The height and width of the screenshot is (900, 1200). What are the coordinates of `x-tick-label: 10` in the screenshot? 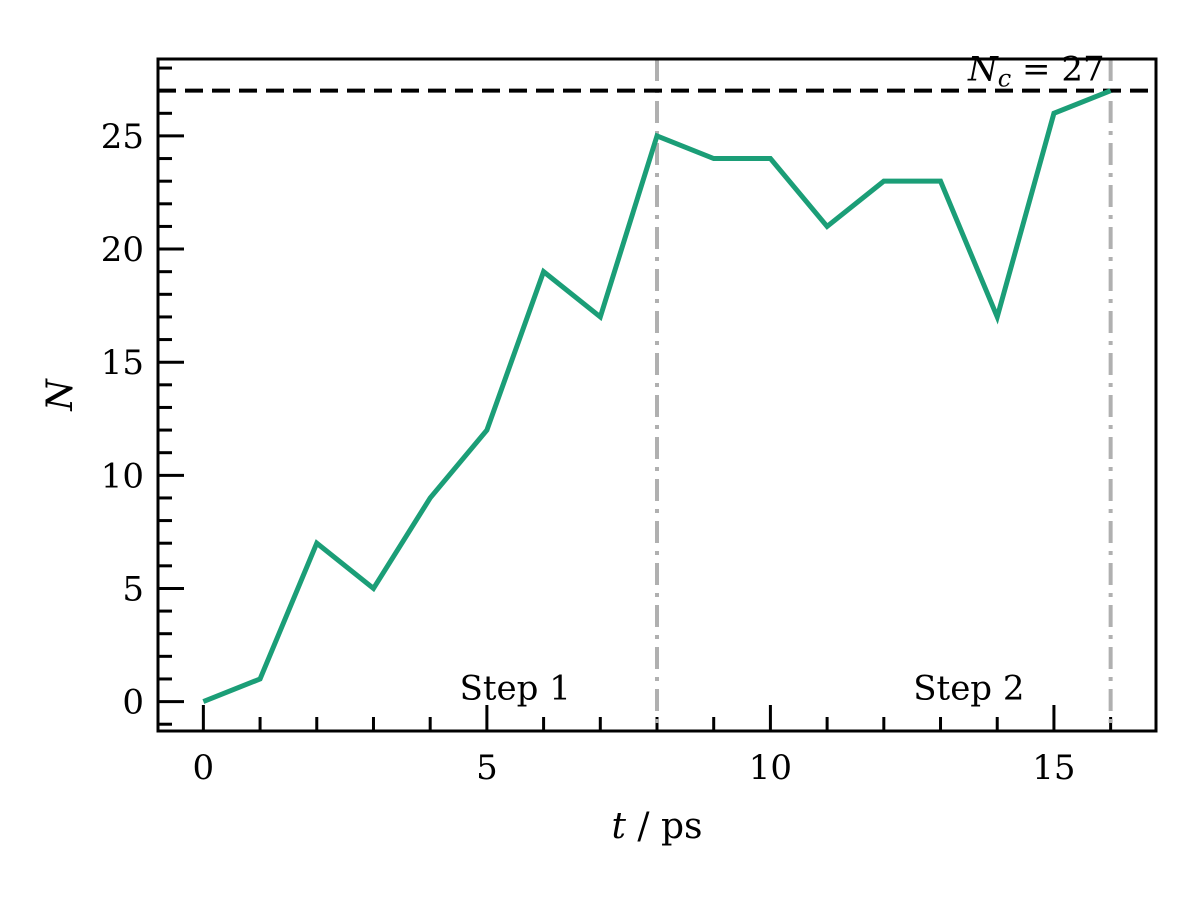 It's located at (770, 768).